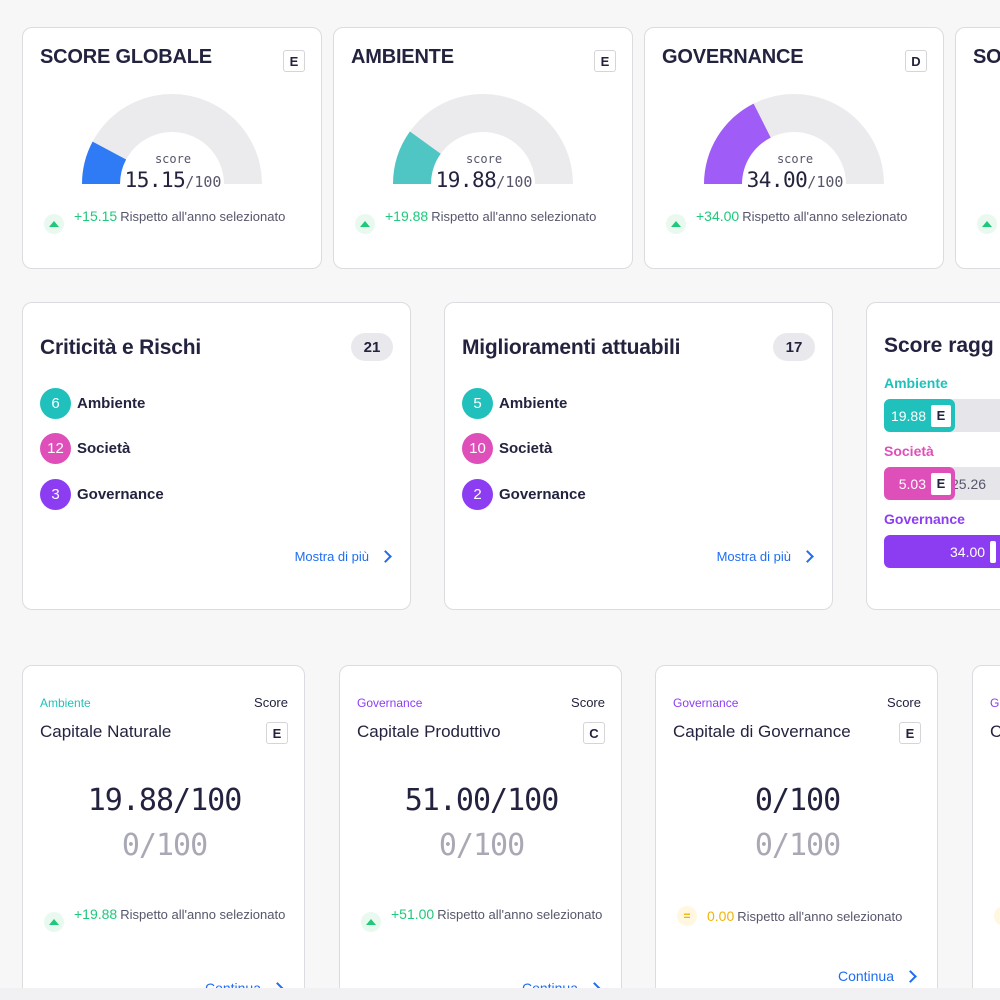 The width and height of the screenshot is (1000, 1000). Describe the element at coordinates (85, 448) in the screenshot. I see `list-item-societa: 12 Società` at that location.